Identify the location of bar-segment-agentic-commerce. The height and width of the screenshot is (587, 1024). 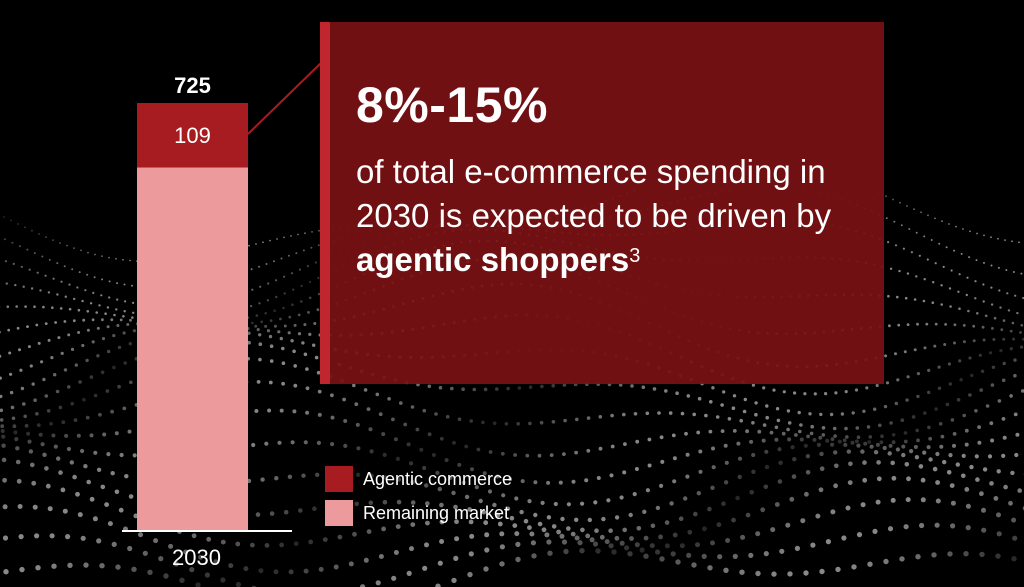
(192, 135).